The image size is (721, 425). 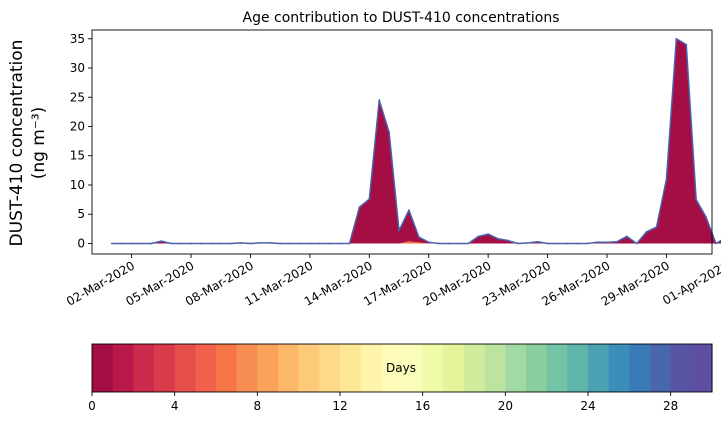 What do you see at coordinates (77, 156) in the screenshot?
I see `y-tick-label: 15` at bounding box center [77, 156].